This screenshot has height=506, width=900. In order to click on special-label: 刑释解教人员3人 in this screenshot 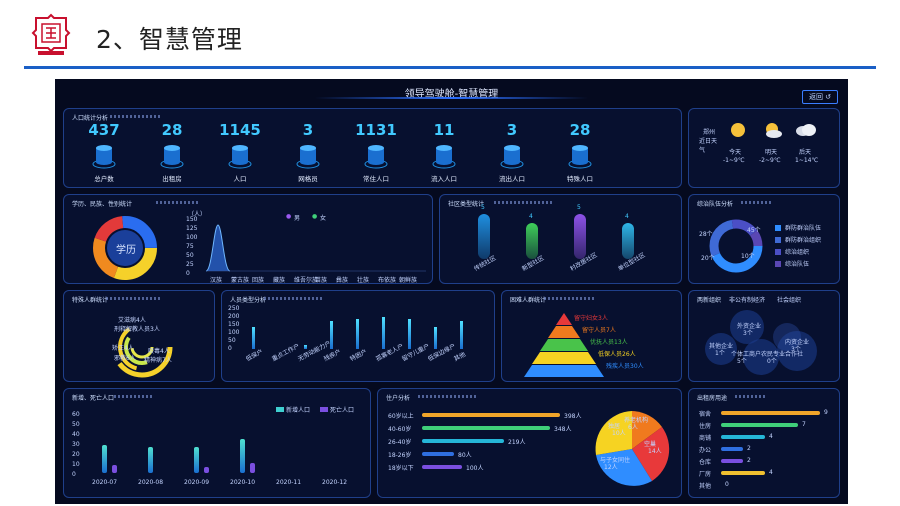, I will do `click(137, 329)`.